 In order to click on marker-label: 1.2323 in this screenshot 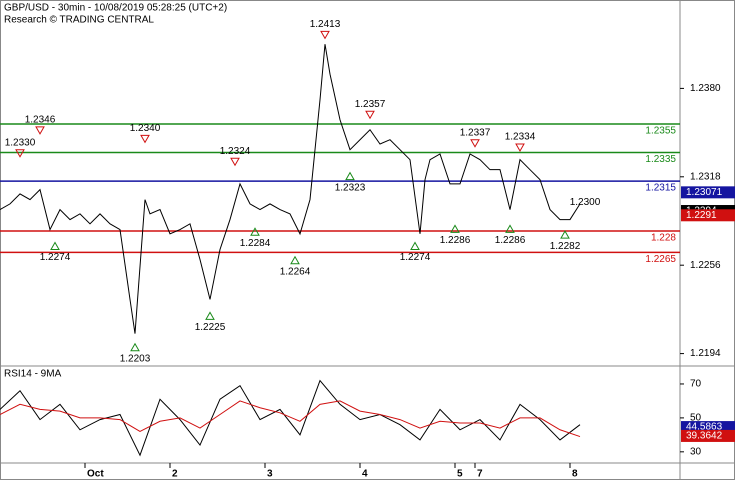, I will do `click(350, 187)`.